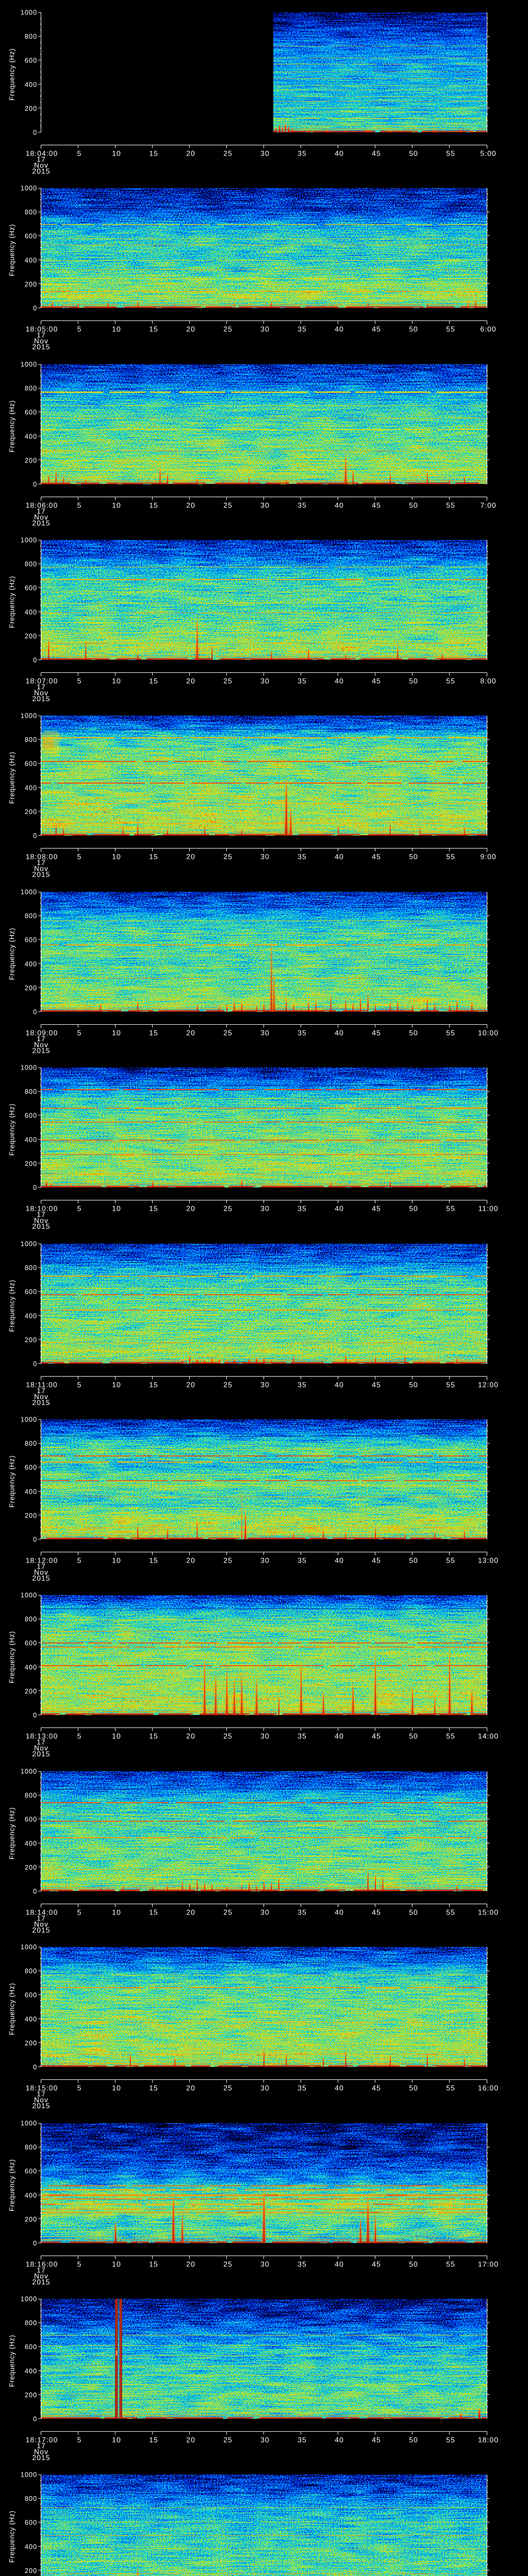 This screenshot has height=2576, width=528. What do you see at coordinates (488, 2088) in the screenshot?
I see `svg-text: 16:00` at bounding box center [488, 2088].